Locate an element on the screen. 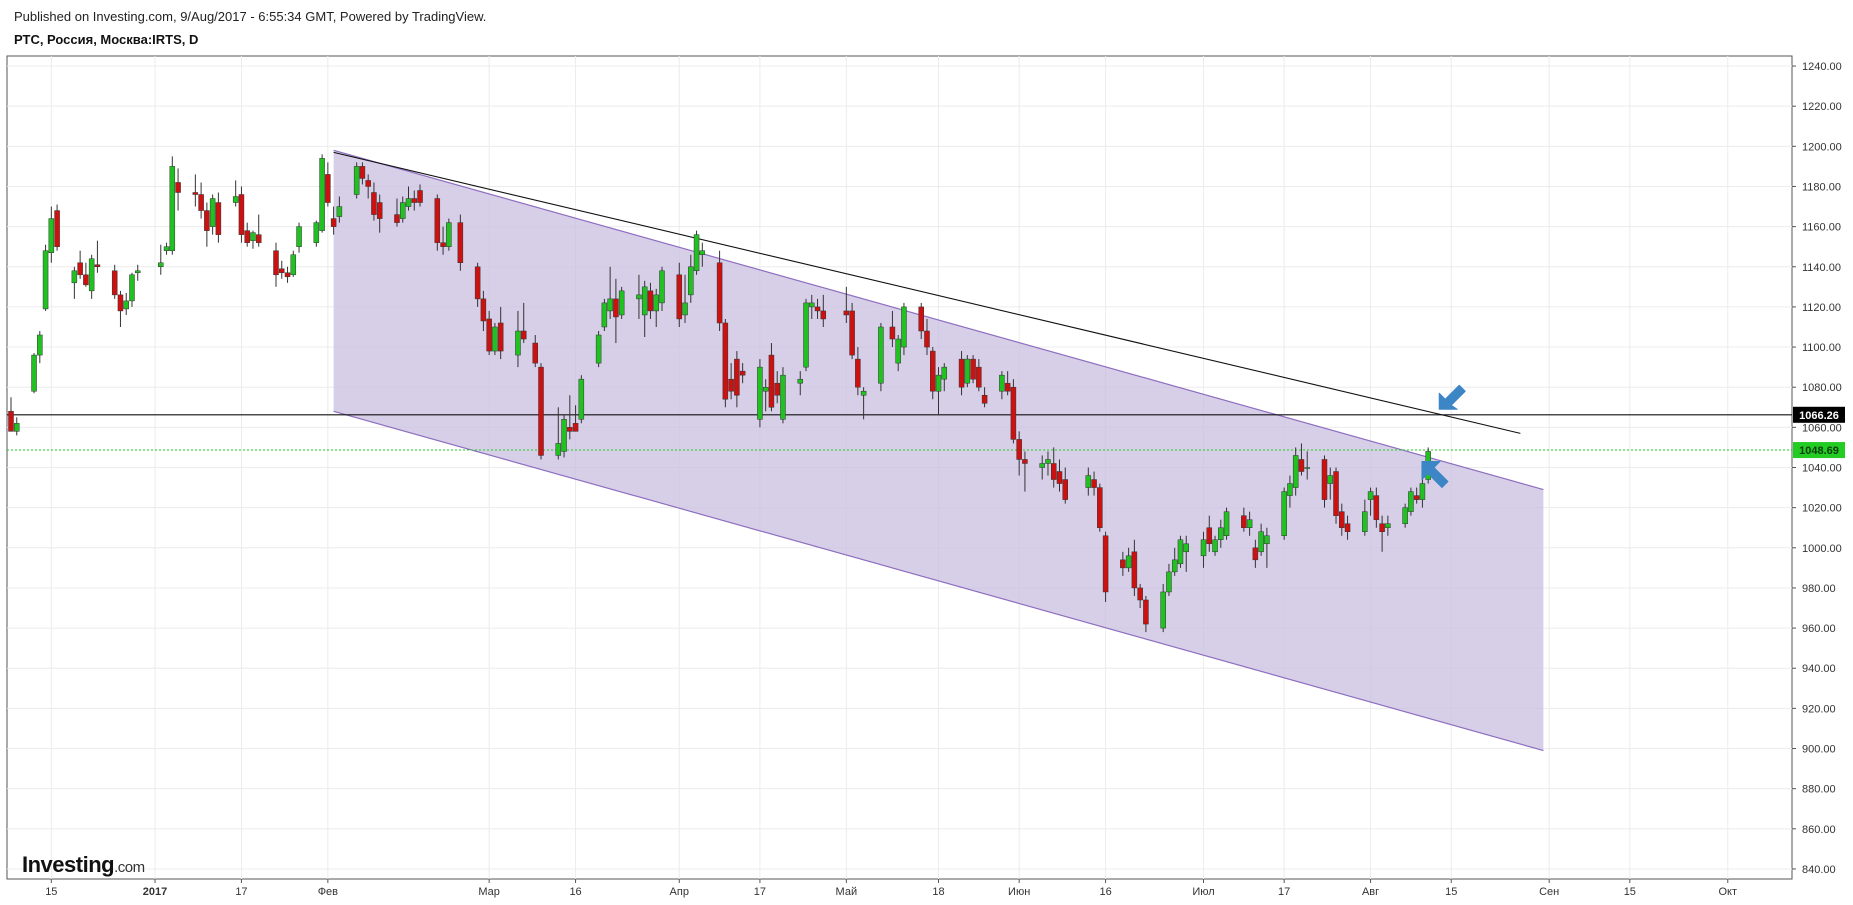 The image size is (1853, 905). time-tick-label: 17 is located at coordinates (1284, 892).